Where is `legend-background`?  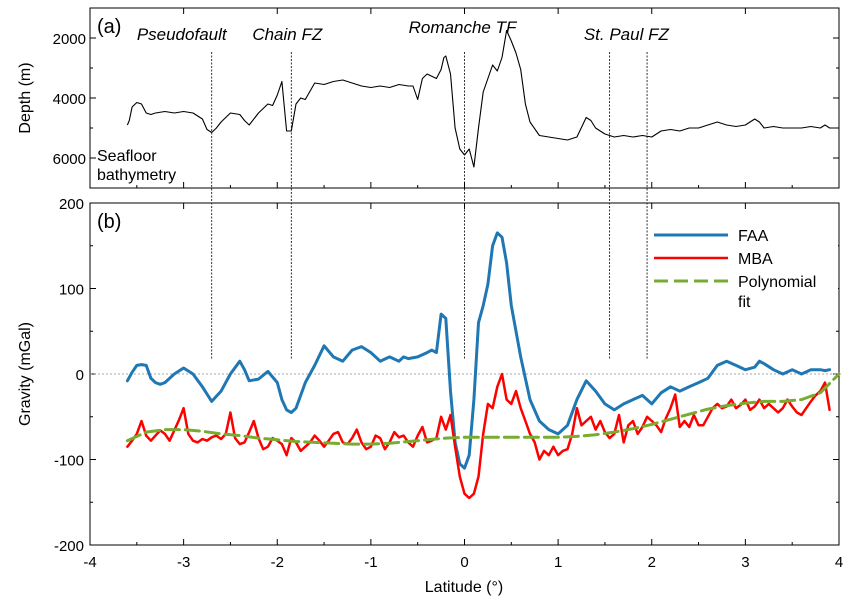
legend-background is located at coordinates (743, 261).